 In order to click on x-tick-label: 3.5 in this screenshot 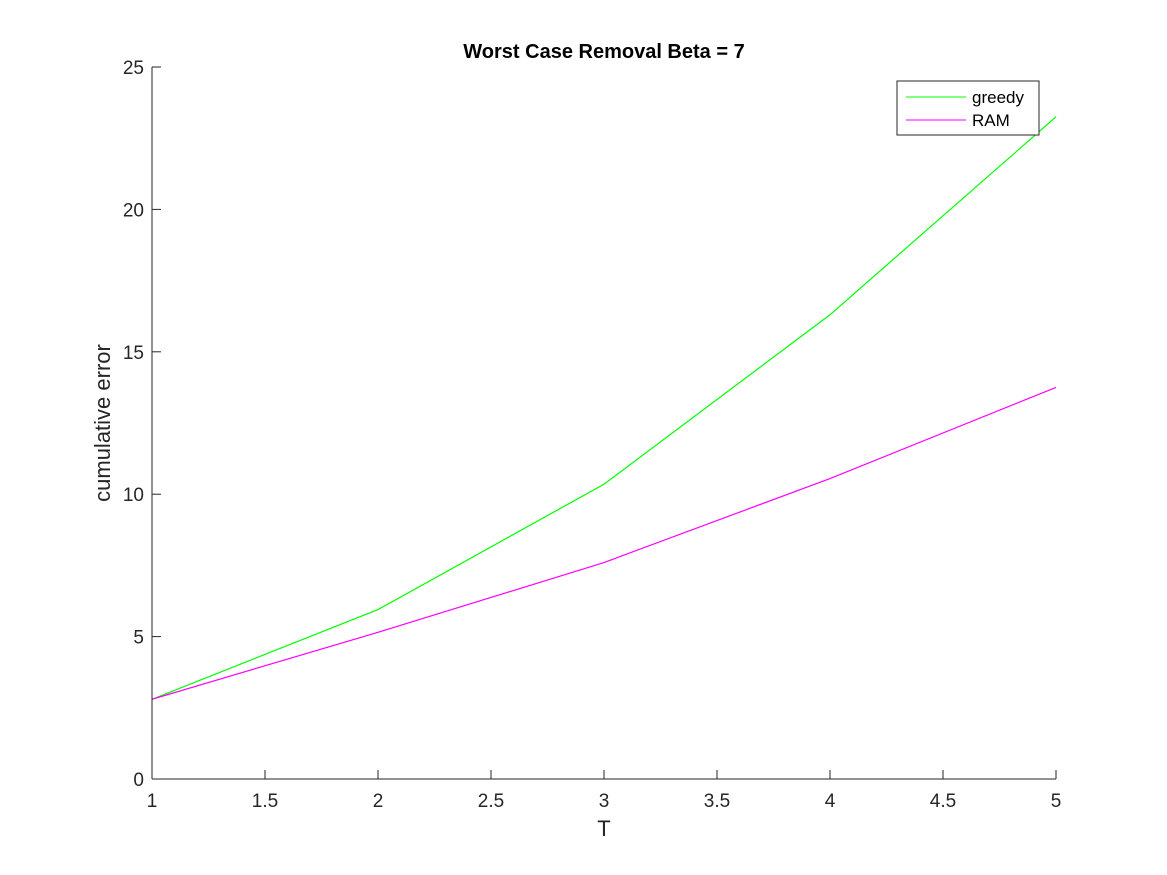, I will do `click(717, 801)`.